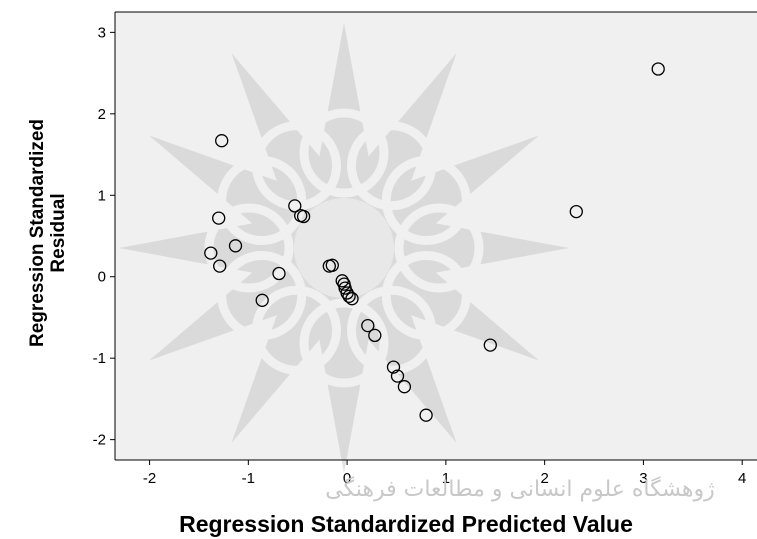  I want to click on x-tick-label: 1, so click(446, 478).